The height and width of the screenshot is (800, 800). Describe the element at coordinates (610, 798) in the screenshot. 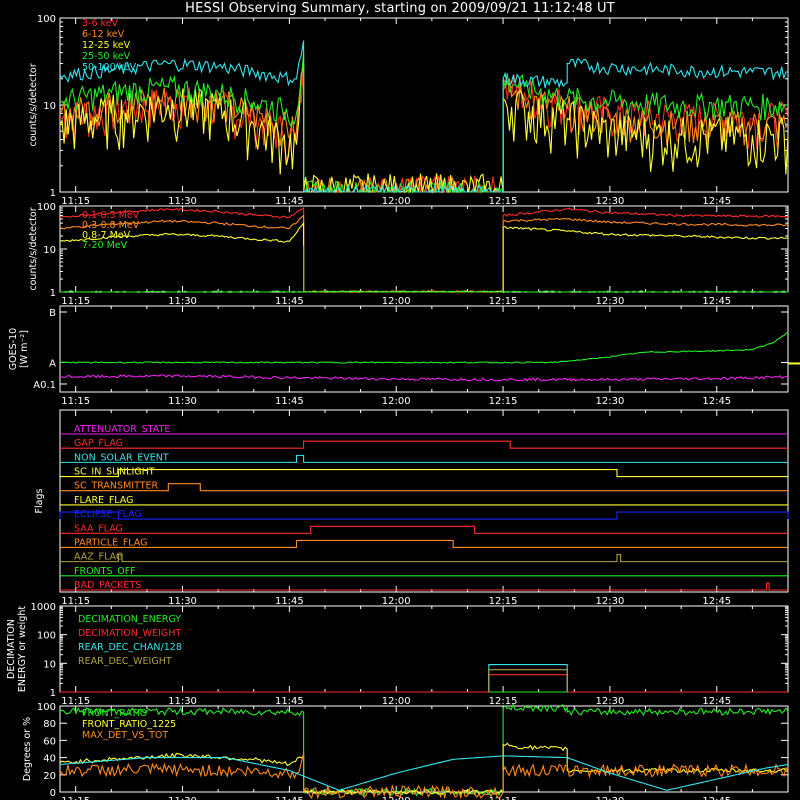

I see `ratios-x-tick-label: 12:30` at that location.